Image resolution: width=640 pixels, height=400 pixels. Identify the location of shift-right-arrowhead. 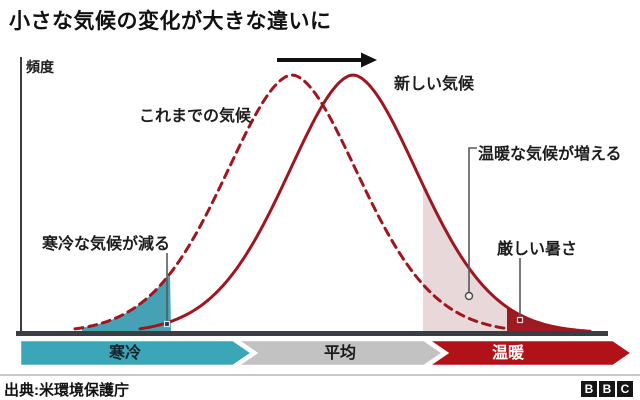
(369, 60).